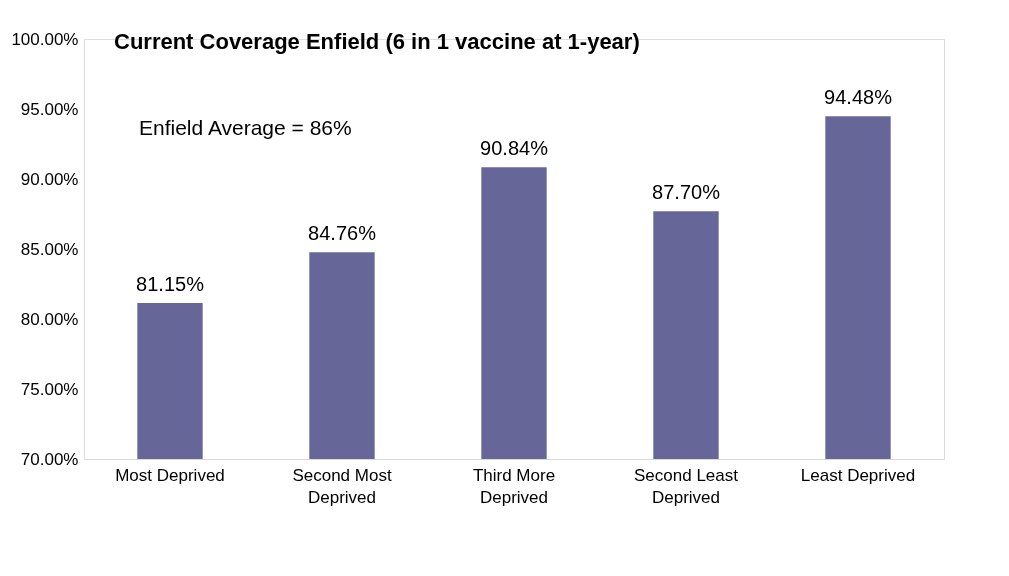  Describe the element at coordinates (342, 486) in the screenshot. I see `x-tick-label: Second Most Deprived` at that location.